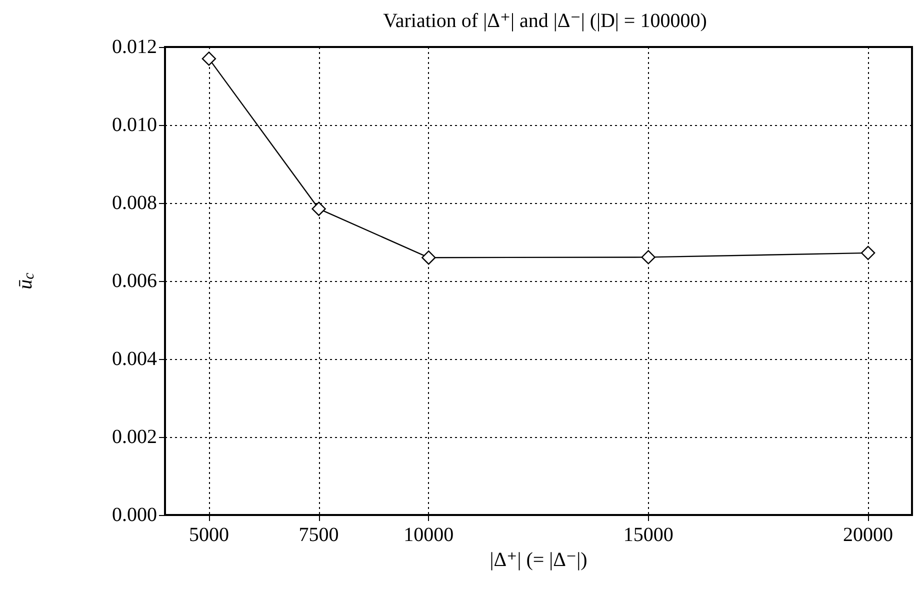 This screenshot has width=914, height=589. I want to click on y-axis-title: ūc, so click(26, 281).